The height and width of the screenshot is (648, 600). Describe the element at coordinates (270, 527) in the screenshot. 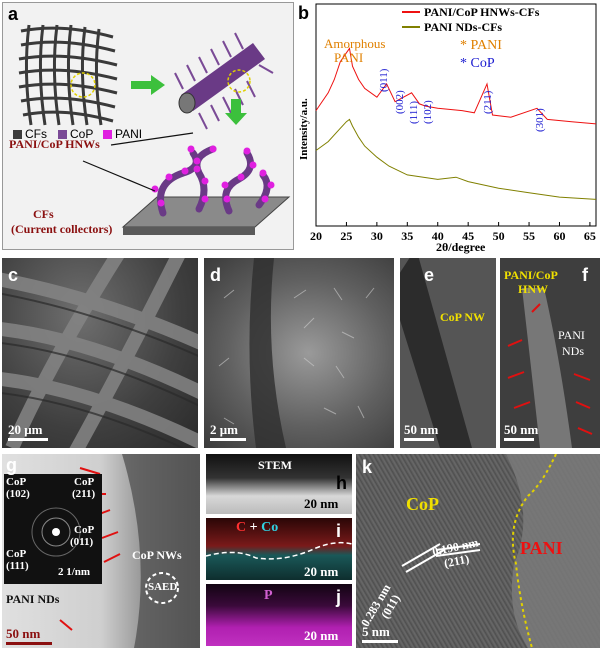

I see `eds-co-text: Co` at that location.